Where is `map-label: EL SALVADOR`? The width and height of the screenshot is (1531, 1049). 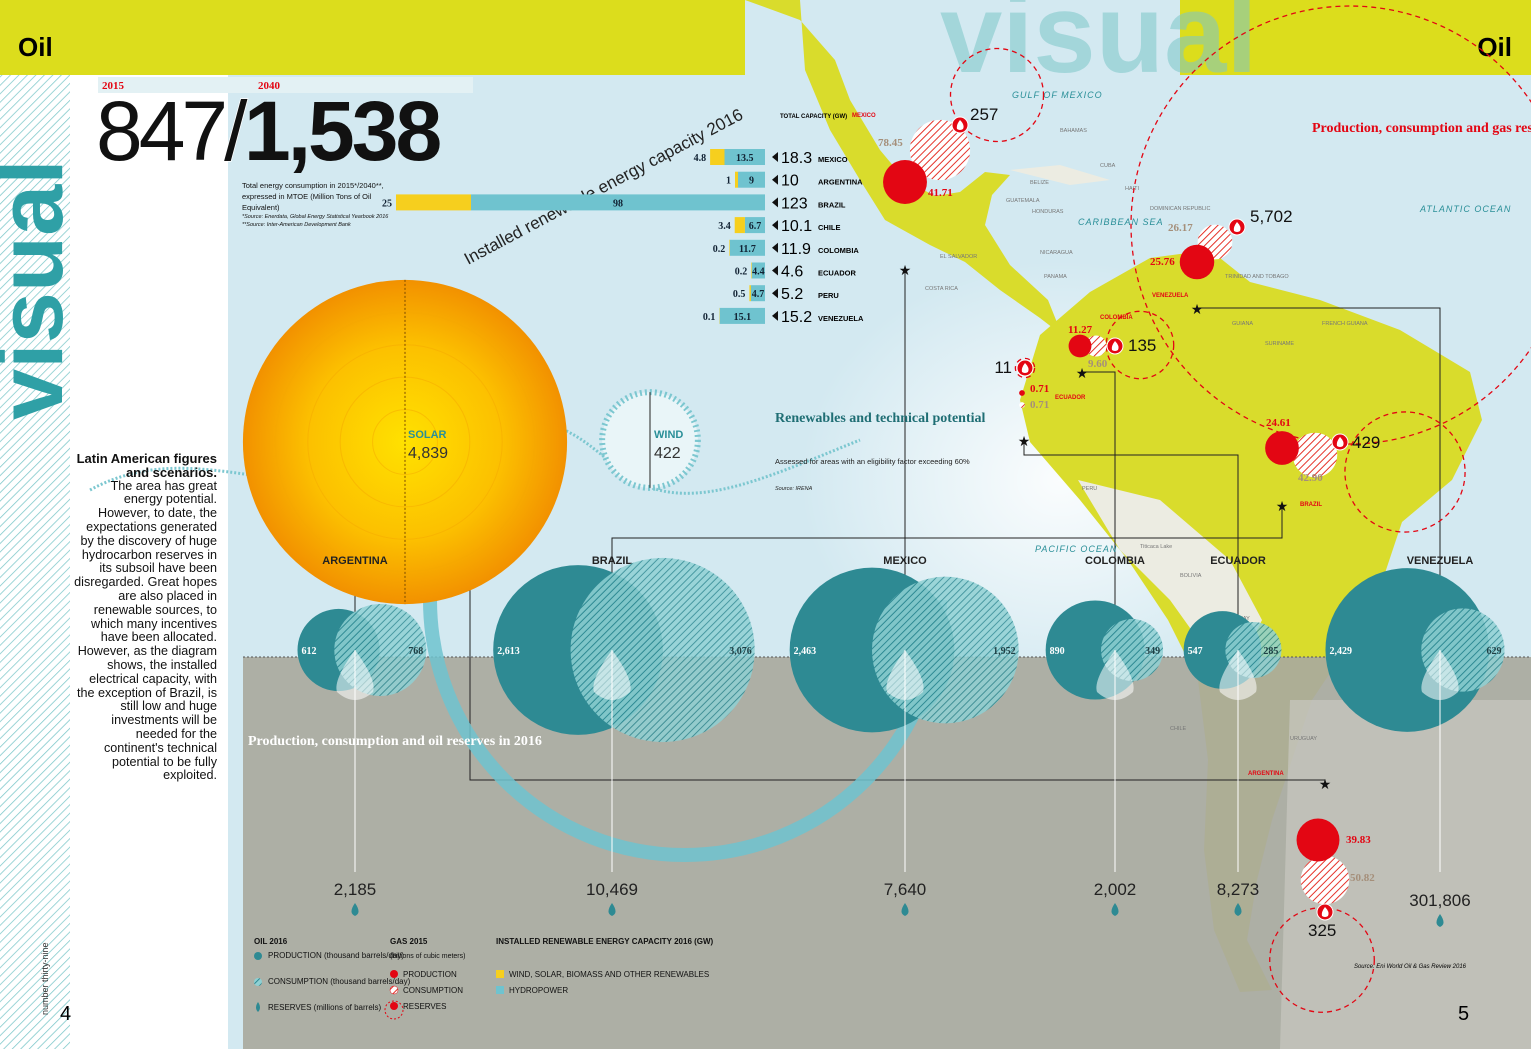
map-label: EL SALVADOR is located at coordinates (958, 257).